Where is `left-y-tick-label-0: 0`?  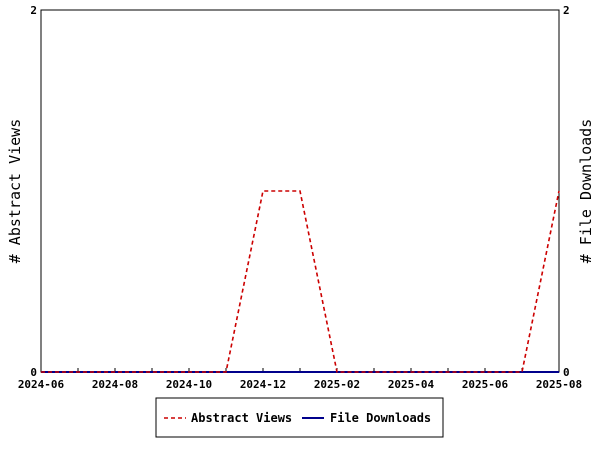
left-y-tick-label-0: 0 is located at coordinates (33, 372).